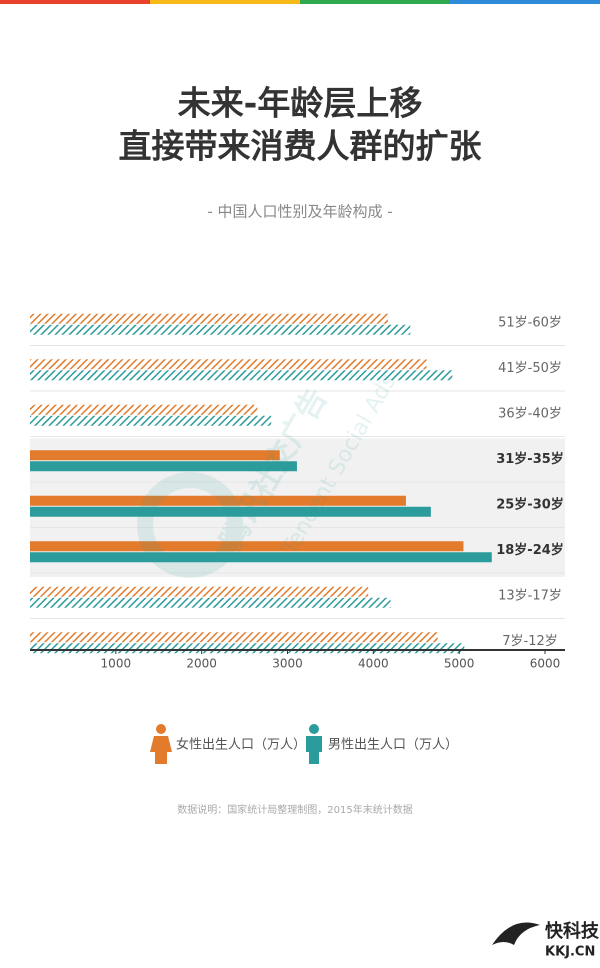  Describe the element at coordinates (572, 931) in the screenshot. I see `logo-text: 快科技` at that location.